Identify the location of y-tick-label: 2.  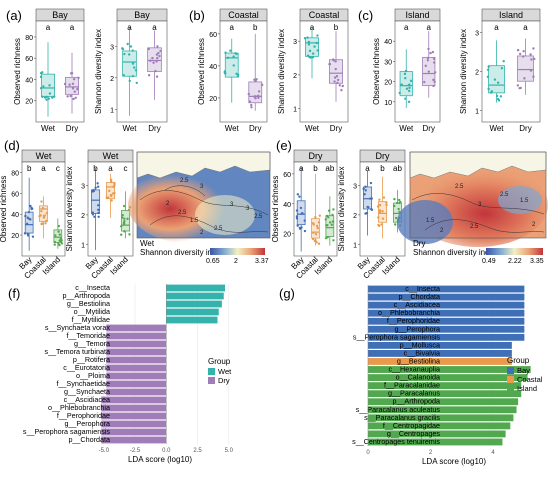
(355, 216).